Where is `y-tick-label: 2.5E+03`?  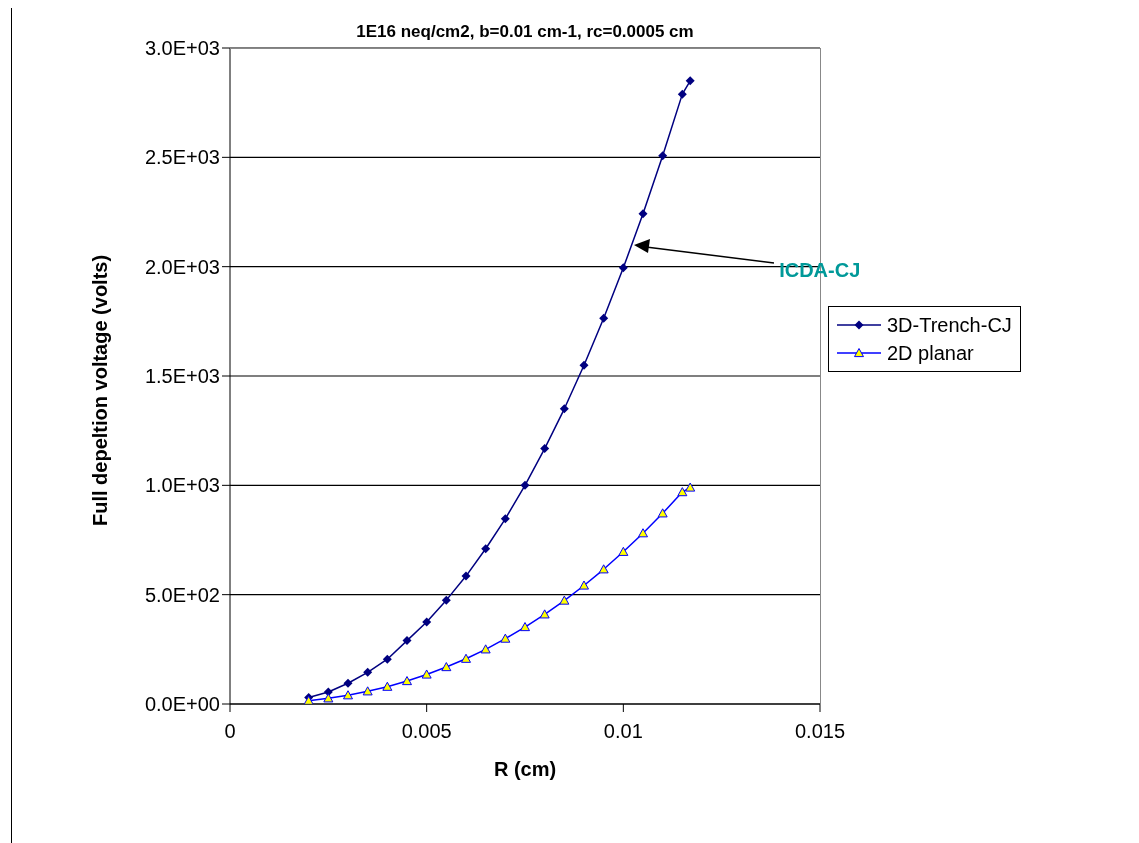 y-tick-label: 2.5E+03 is located at coordinates (182, 157).